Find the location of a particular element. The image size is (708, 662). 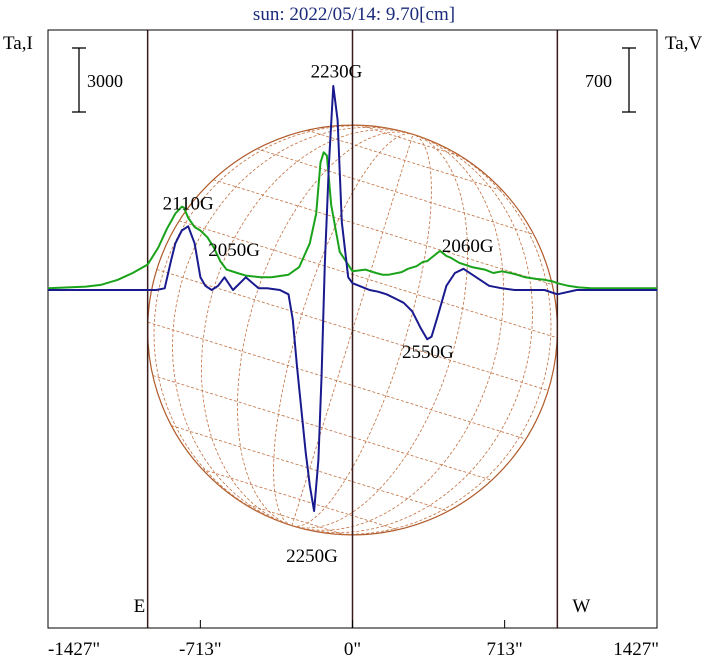

annotation-label: 2050G is located at coordinates (234, 250).